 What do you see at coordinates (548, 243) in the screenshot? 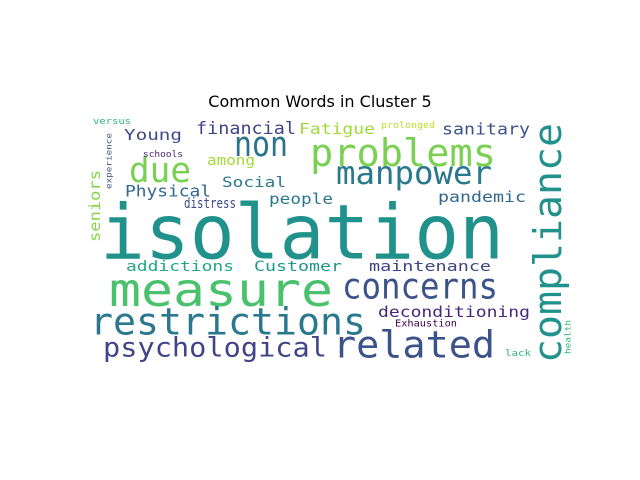
I see `word-compliance: compliance` at bounding box center [548, 243].